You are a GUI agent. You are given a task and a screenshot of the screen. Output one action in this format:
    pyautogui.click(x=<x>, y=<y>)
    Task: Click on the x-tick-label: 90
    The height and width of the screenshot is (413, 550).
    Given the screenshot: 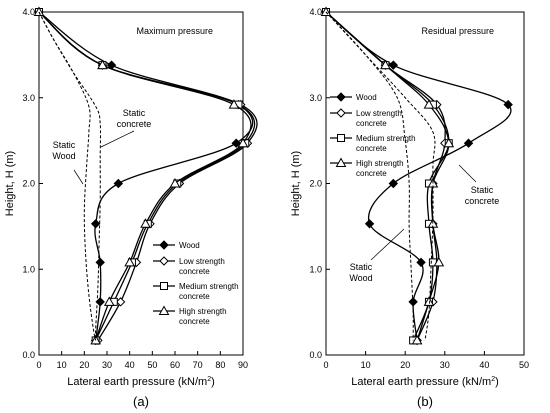 What is the action you would take?
    pyautogui.click(x=243, y=365)
    